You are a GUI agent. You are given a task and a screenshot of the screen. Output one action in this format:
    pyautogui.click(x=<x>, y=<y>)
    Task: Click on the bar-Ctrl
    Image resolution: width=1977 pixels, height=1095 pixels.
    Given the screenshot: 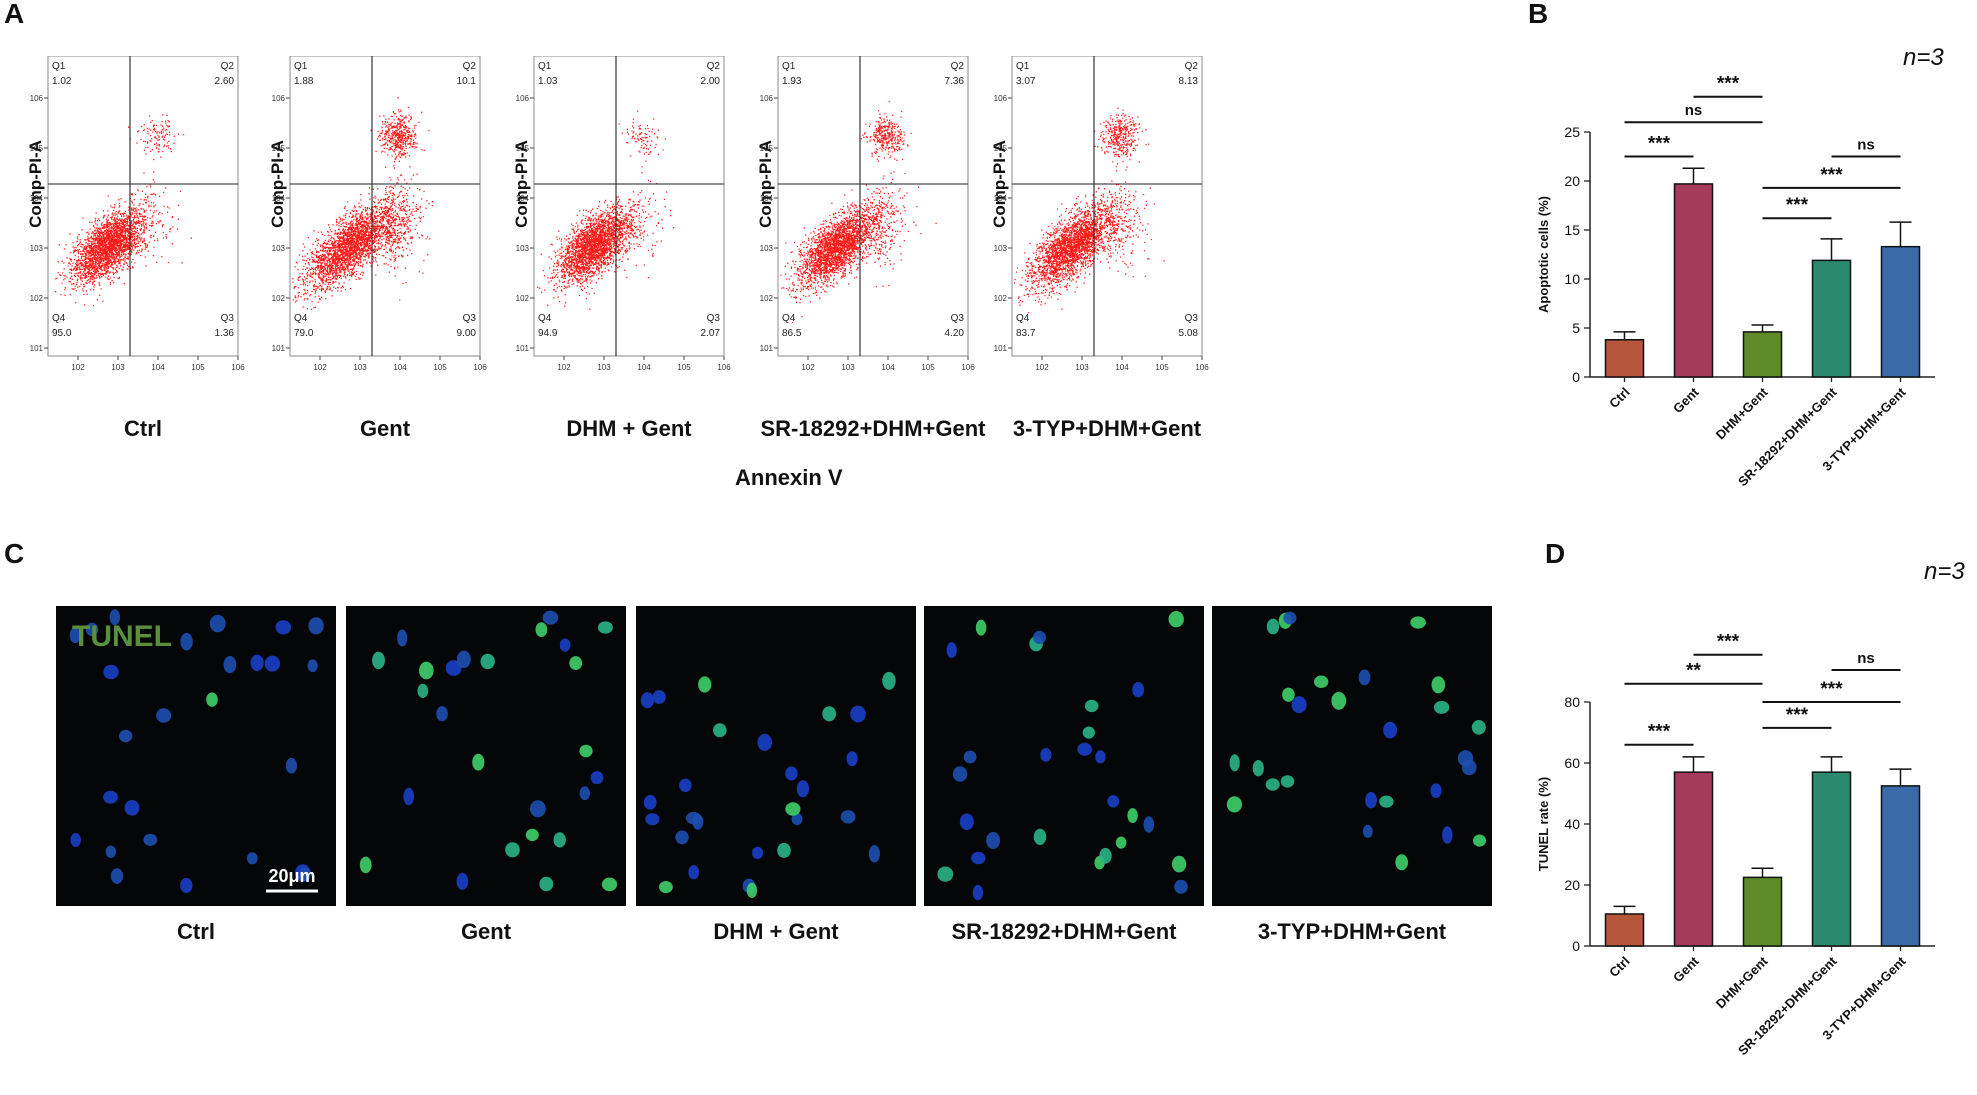 What is the action you would take?
    pyautogui.click(x=1624, y=930)
    